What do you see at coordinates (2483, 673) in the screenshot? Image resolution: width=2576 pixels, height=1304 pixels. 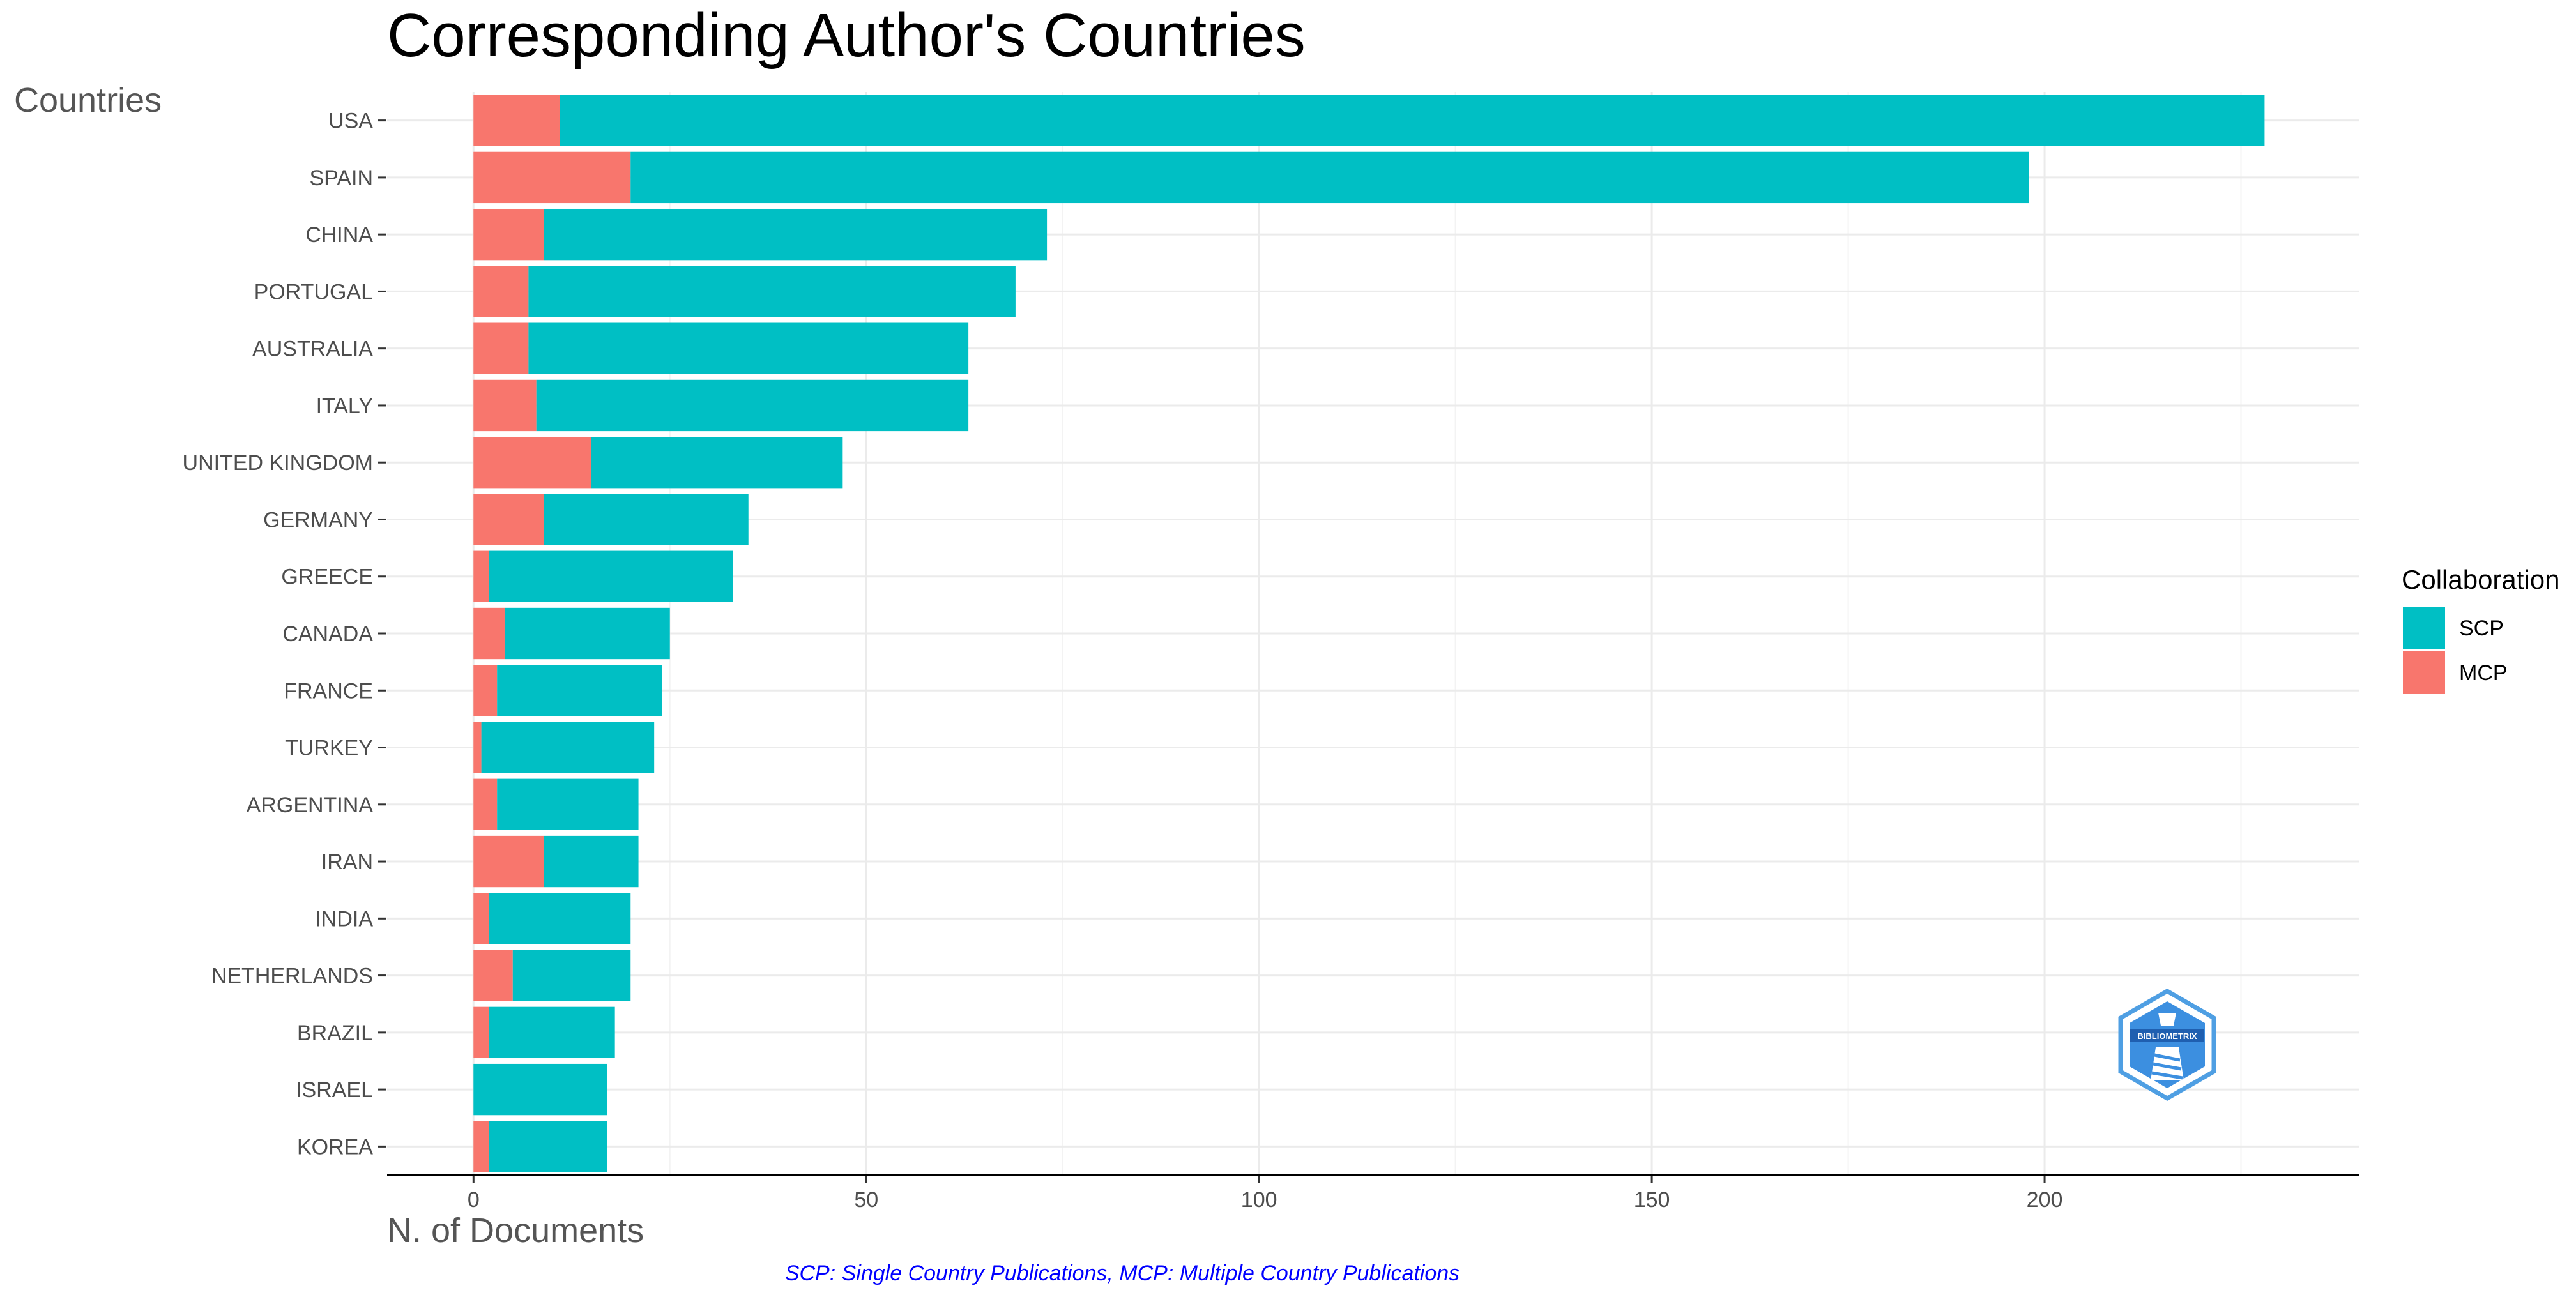 I see `legend-label-mcp: MCP` at bounding box center [2483, 673].